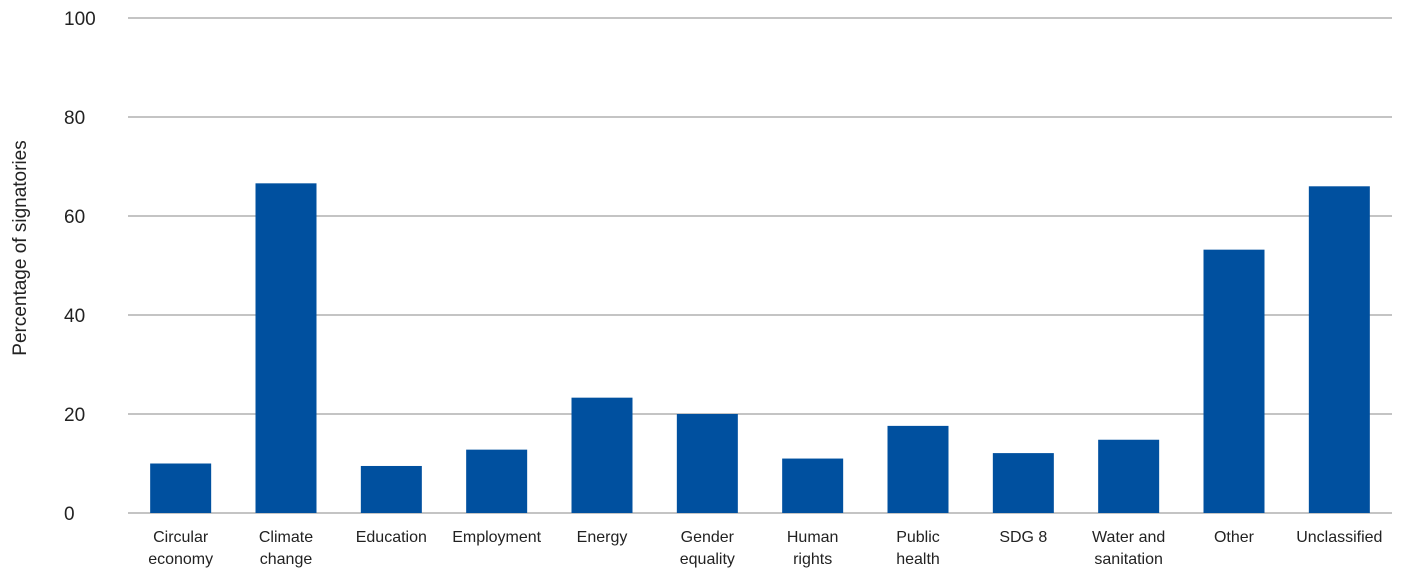 This screenshot has width=1408, height=569. Describe the element at coordinates (69, 514) in the screenshot. I see `y-tick-label: 0` at that location.